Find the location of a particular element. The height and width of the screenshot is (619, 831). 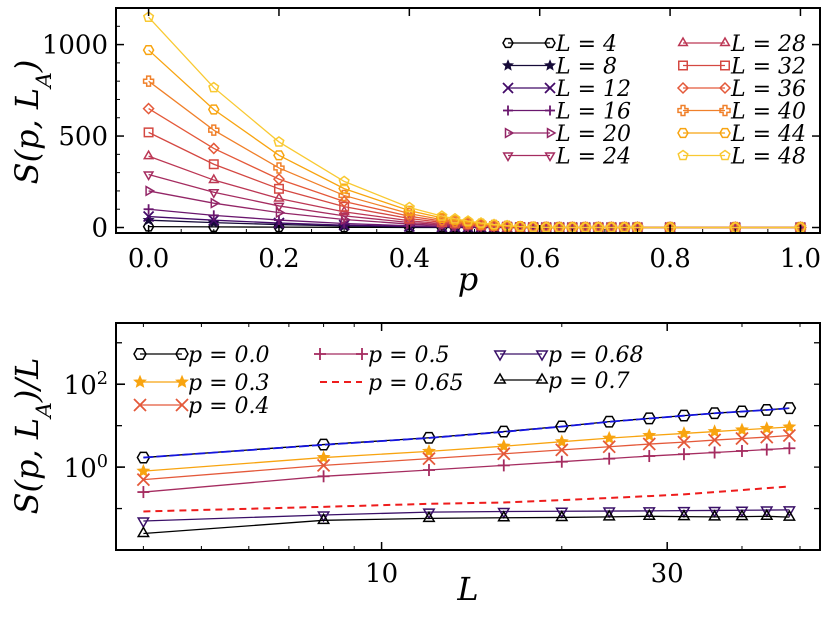

bottom-point-5-5-shape is located at coordinates (609, 513).